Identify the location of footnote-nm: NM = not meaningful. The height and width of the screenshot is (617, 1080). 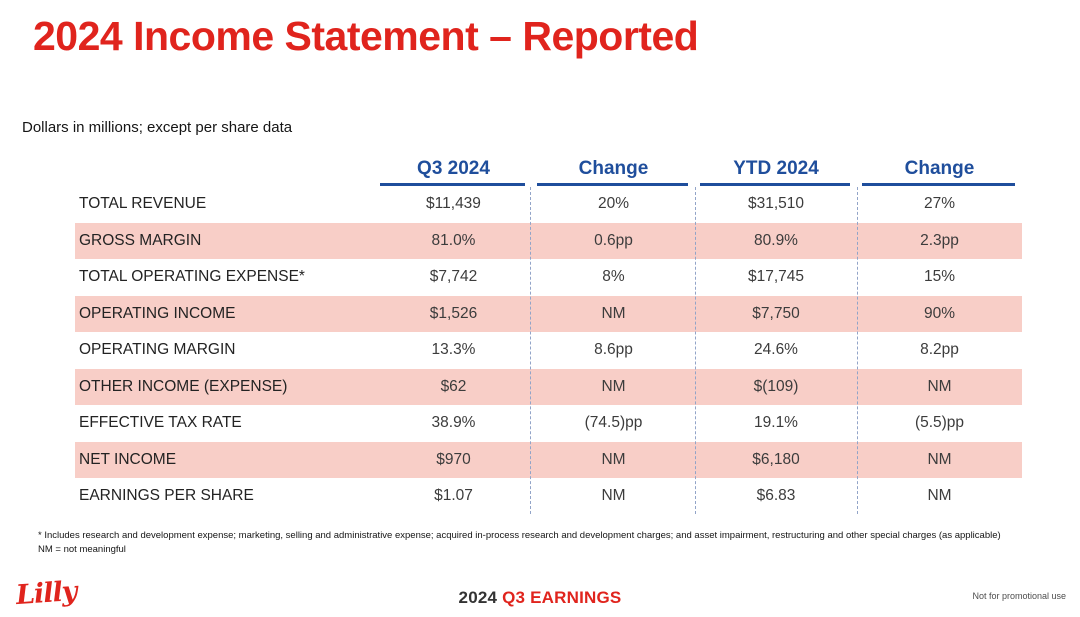
(82, 549).